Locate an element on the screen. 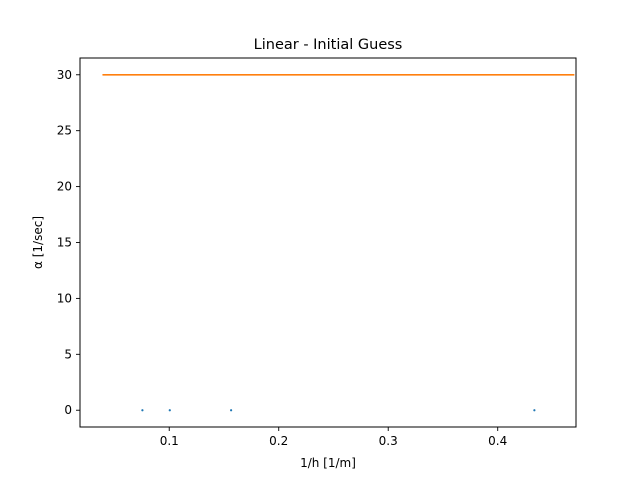  y-tick-label: 0 is located at coordinates (68, 410).